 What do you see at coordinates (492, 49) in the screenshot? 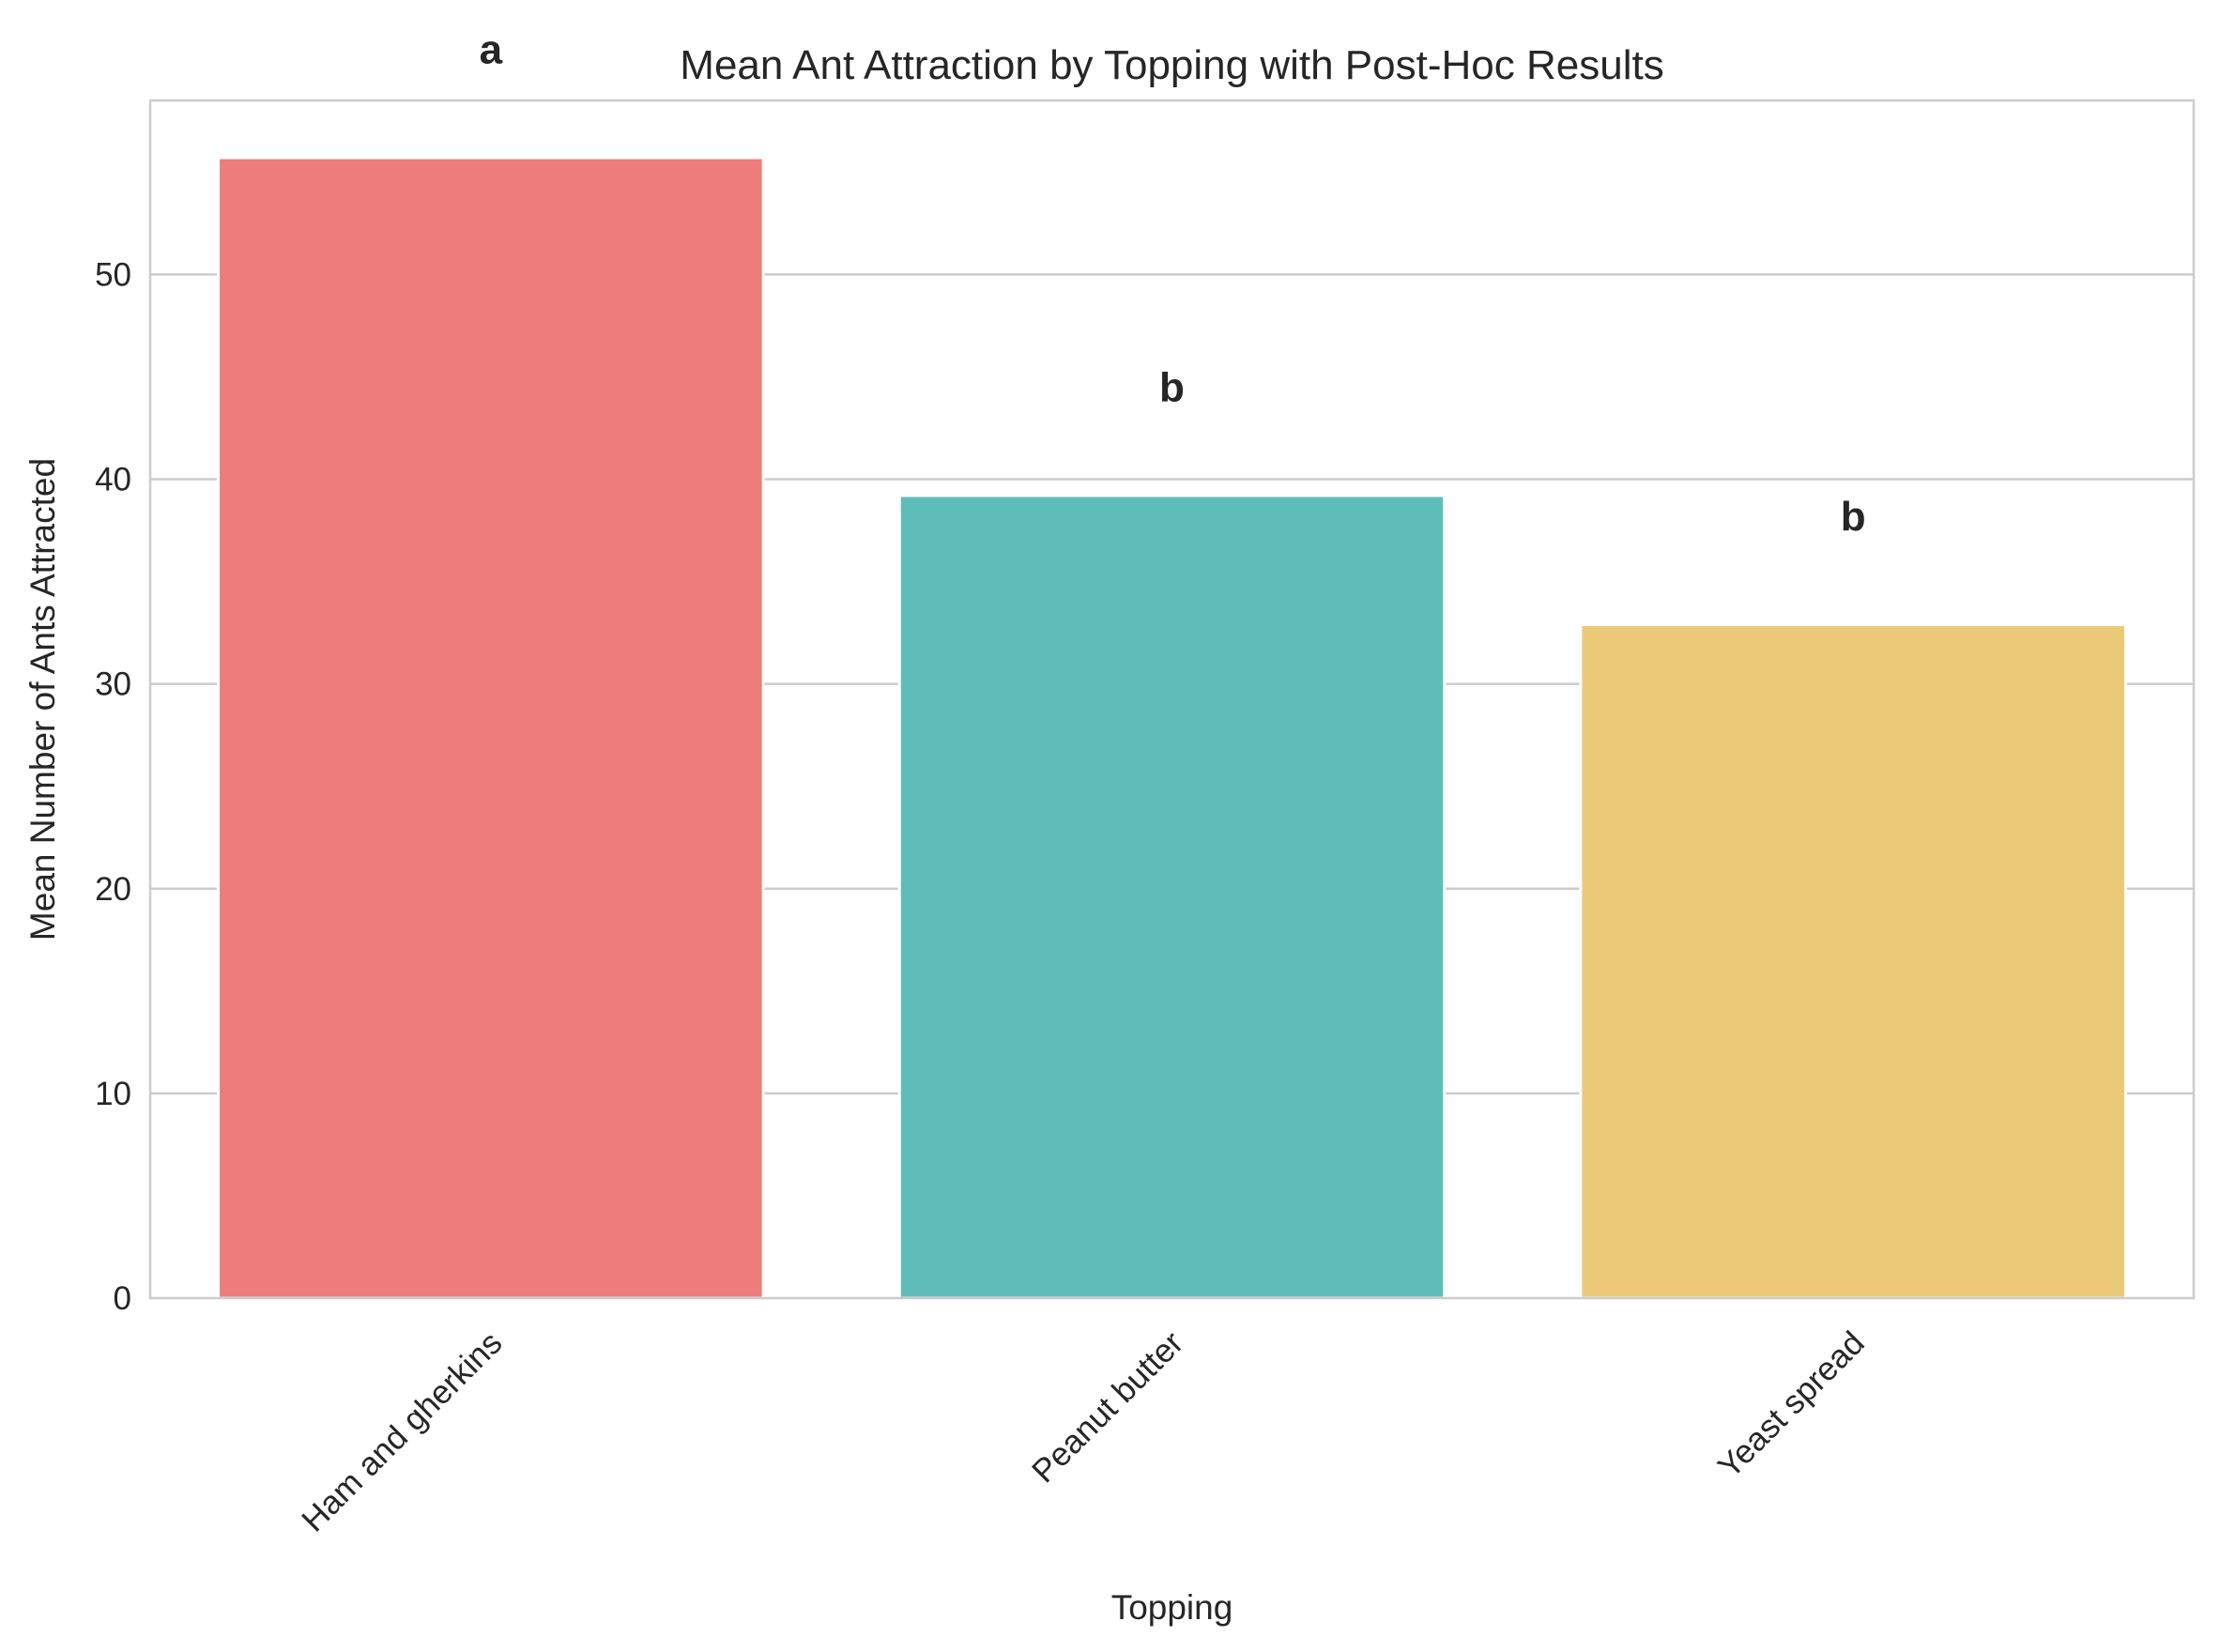
I see `significance-letter: a` at bounding box center [492, 49].